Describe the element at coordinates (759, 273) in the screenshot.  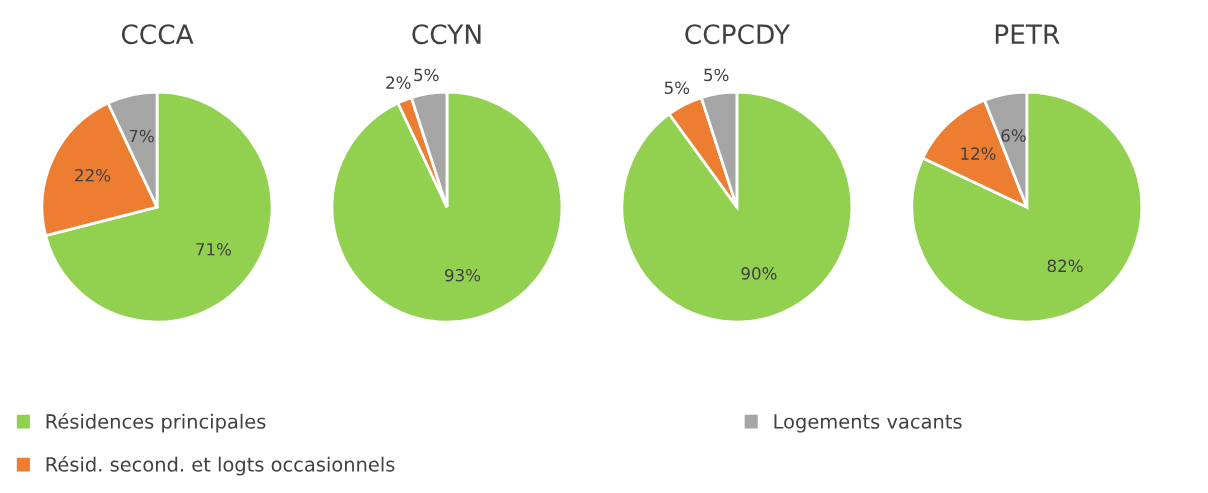
I see `data-label: 90%` at that location.